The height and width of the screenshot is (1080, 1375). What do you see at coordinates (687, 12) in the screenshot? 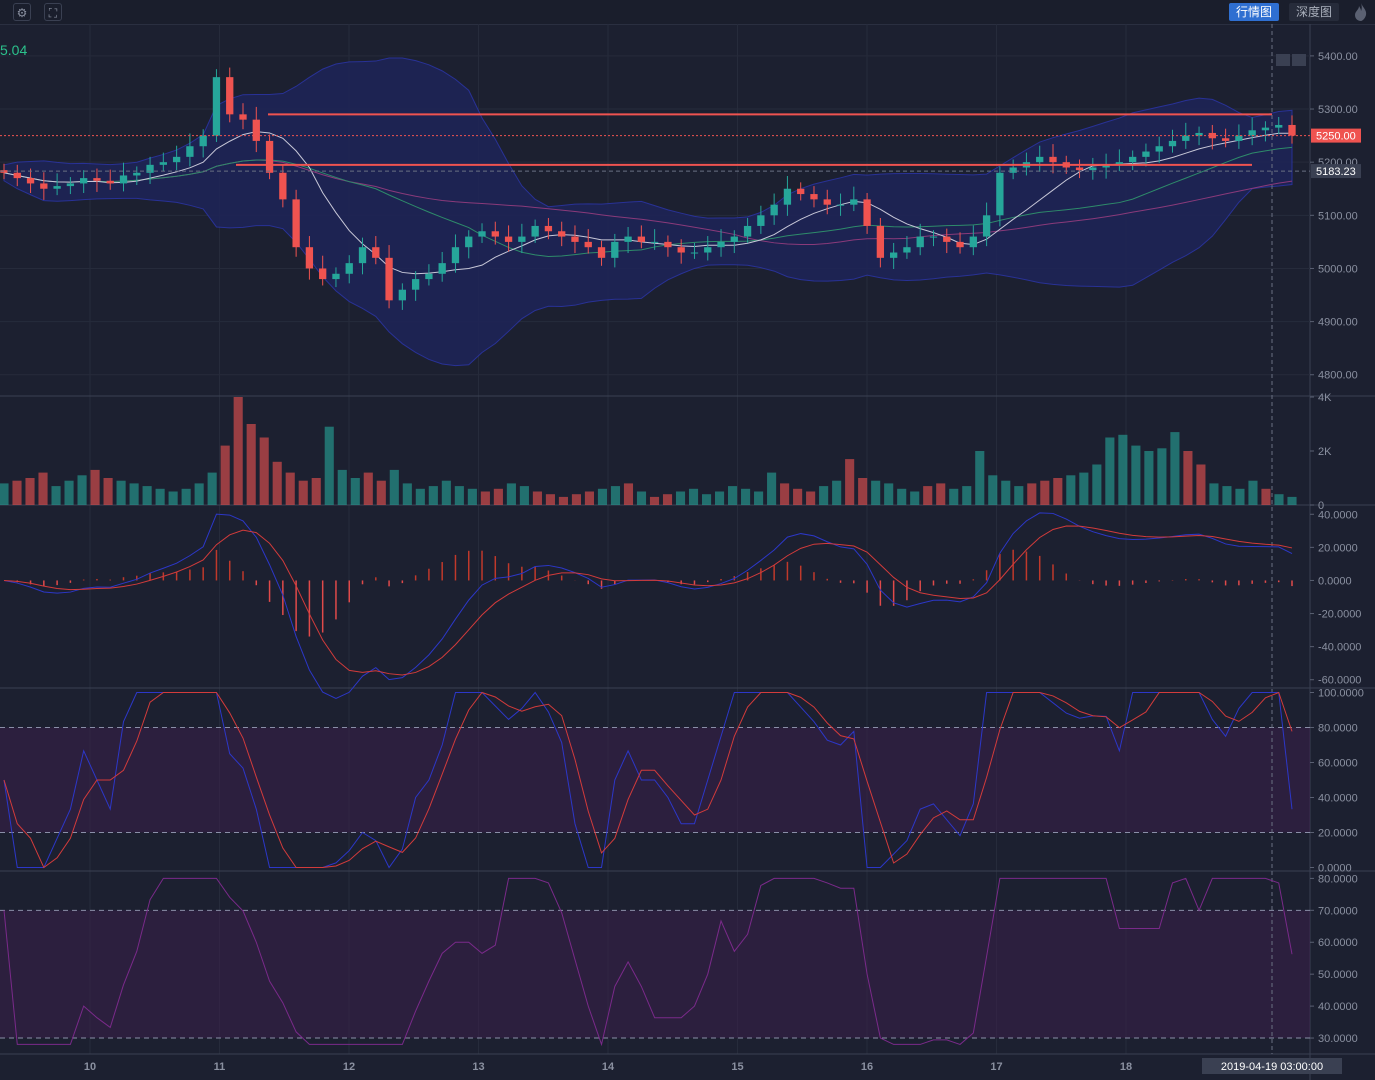
I see `toolbar: ⚙ ⛶ 行情图 深度图` at bounding box center [687, 12].